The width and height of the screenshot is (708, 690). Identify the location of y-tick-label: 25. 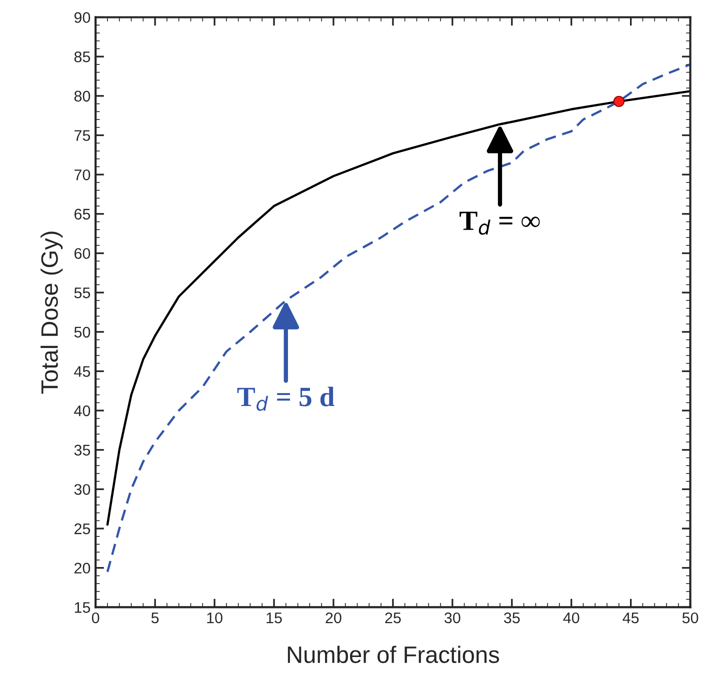
(82, 528).